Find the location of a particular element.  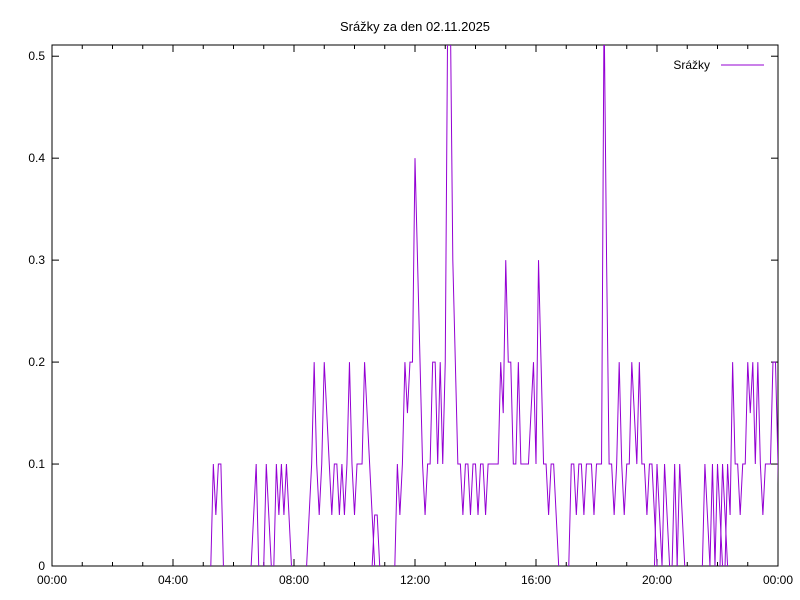

legend-label: Srážky is located at coordinates (691, 65).